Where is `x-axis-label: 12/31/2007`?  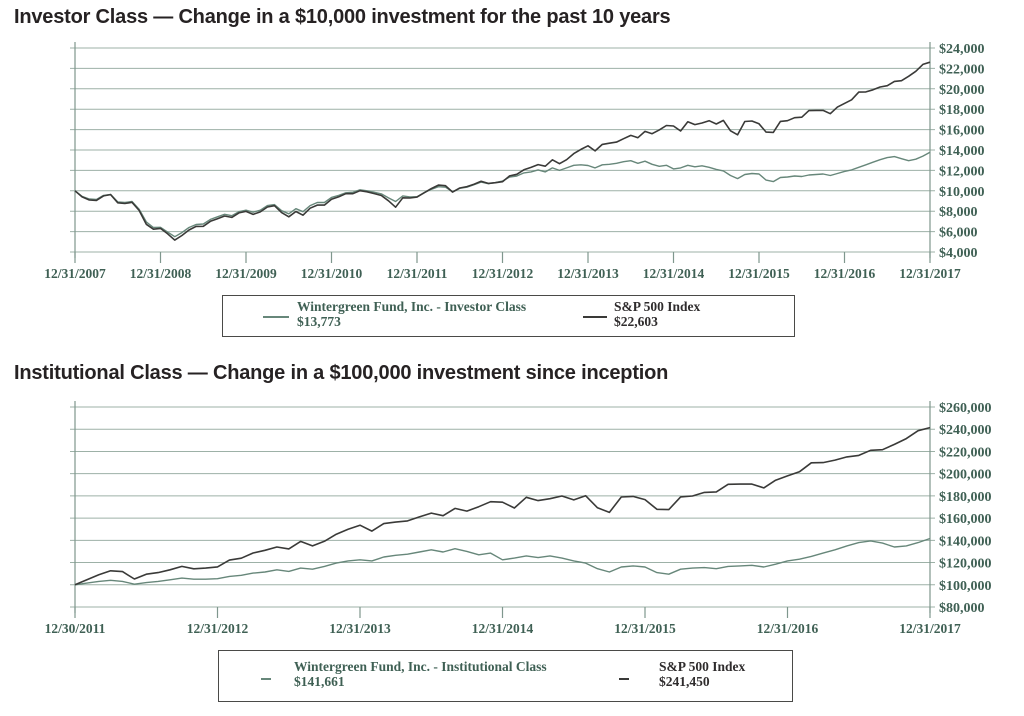 x-axis-label: 12/31/2007 is located at coordinates (75, 273).